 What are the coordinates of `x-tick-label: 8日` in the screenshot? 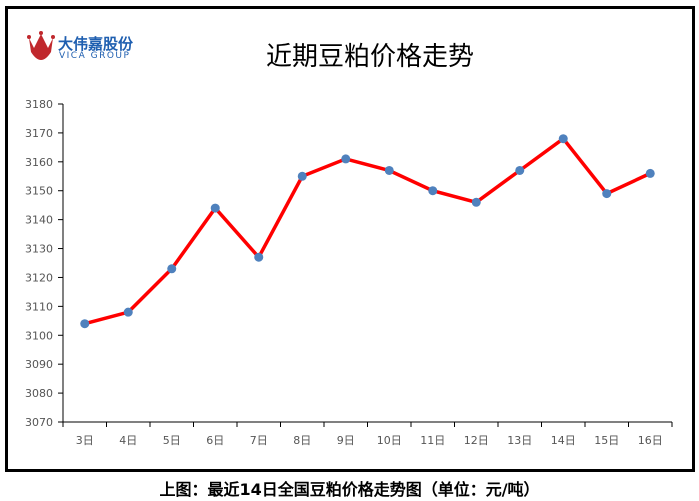 It's located at (302, 440).